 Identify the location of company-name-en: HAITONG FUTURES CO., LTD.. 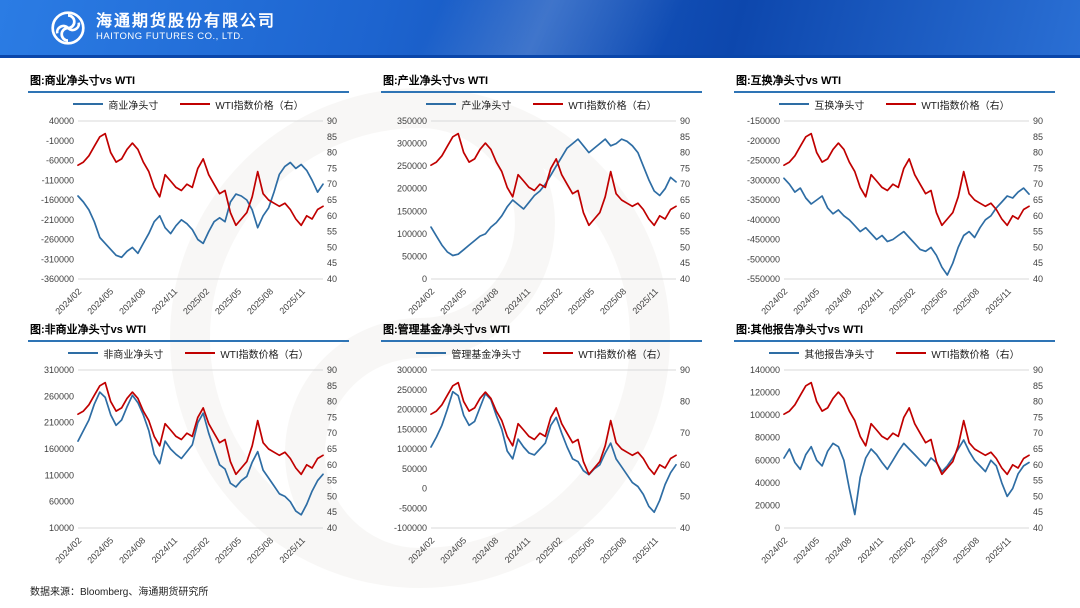
(170, 36).